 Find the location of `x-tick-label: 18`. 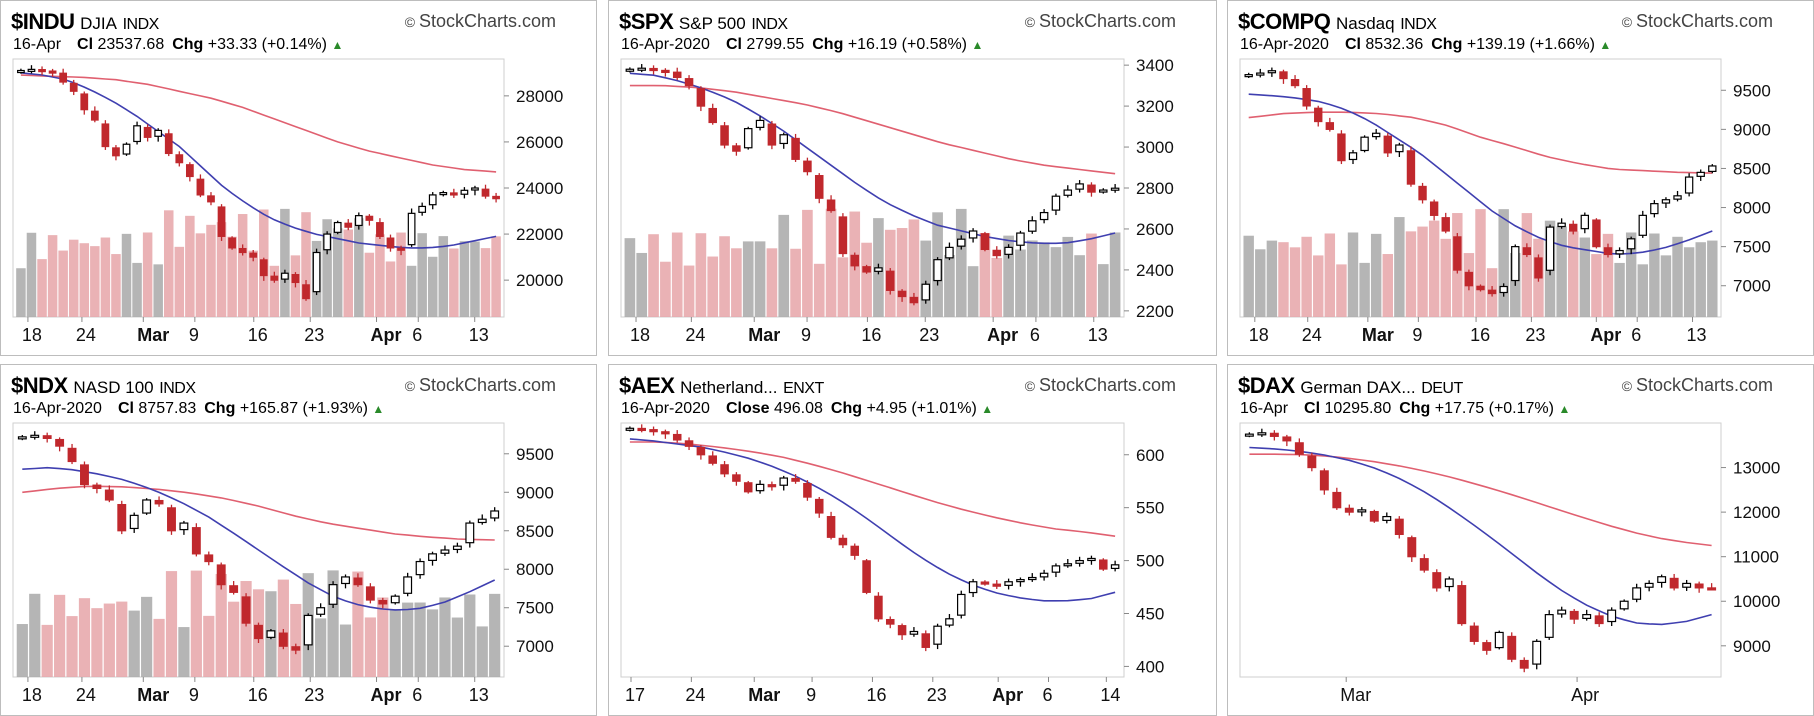

x-tick-label: 18 is located at coordinates (32, 695).